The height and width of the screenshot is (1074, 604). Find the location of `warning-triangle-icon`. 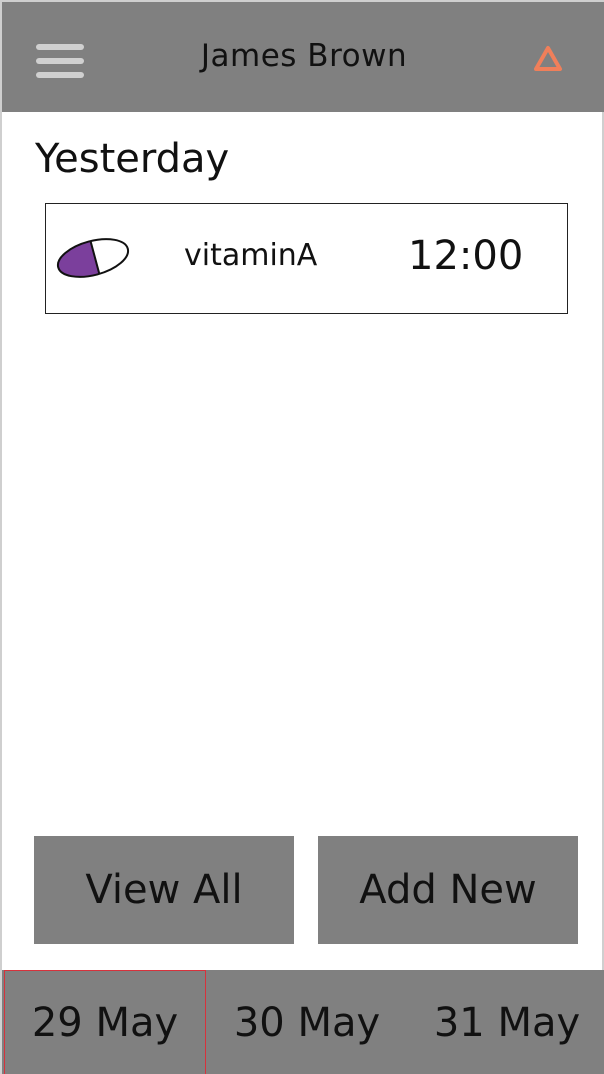

warning-triangle-icon is located at coordinates (548, 58).